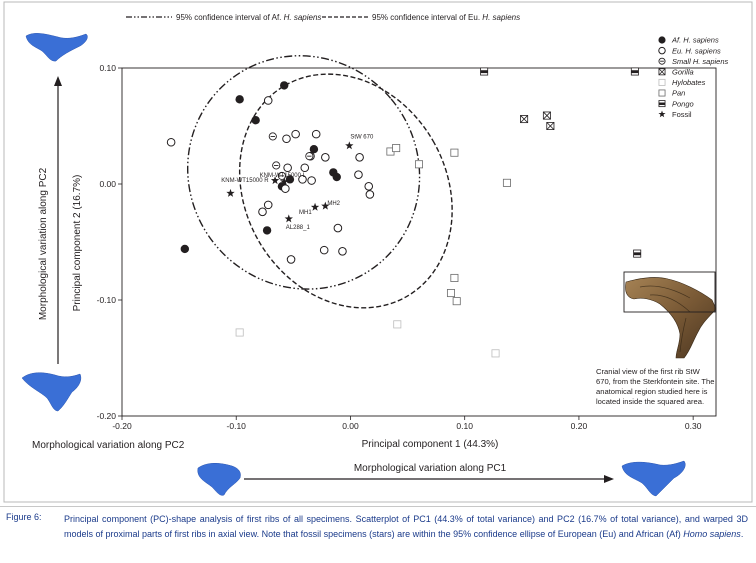 This screenshot has width=756, height=563. What do you see at coordinates (683, 72) in the screenshot?
I see `legend-label-gorilla: Gorilla` at bounding box center [683, 72].